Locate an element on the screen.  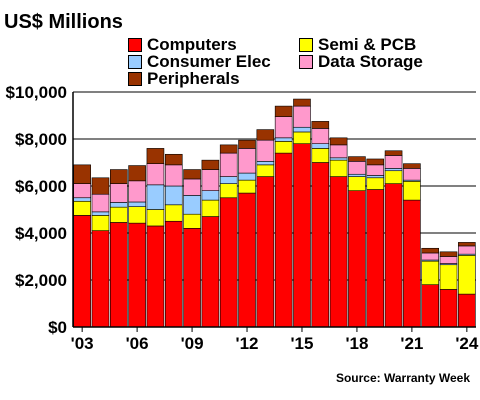
bar-segment-2023-semi-pcb is located at coordinates (448, 277).